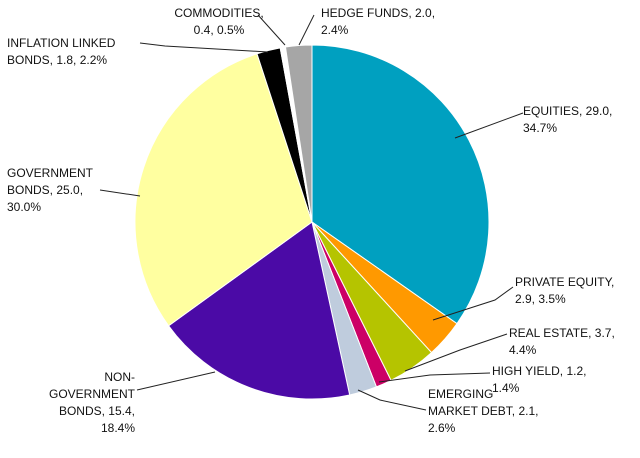  I want to click on leader-line-commodities, so click(271, 30).